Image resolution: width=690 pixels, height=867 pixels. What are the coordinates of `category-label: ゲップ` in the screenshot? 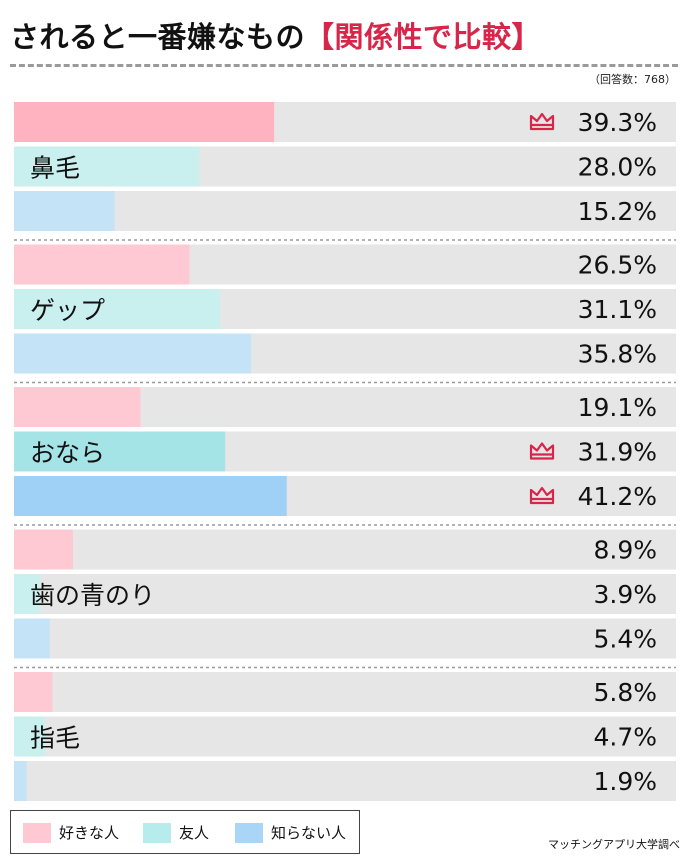 It's located at (67, 310).